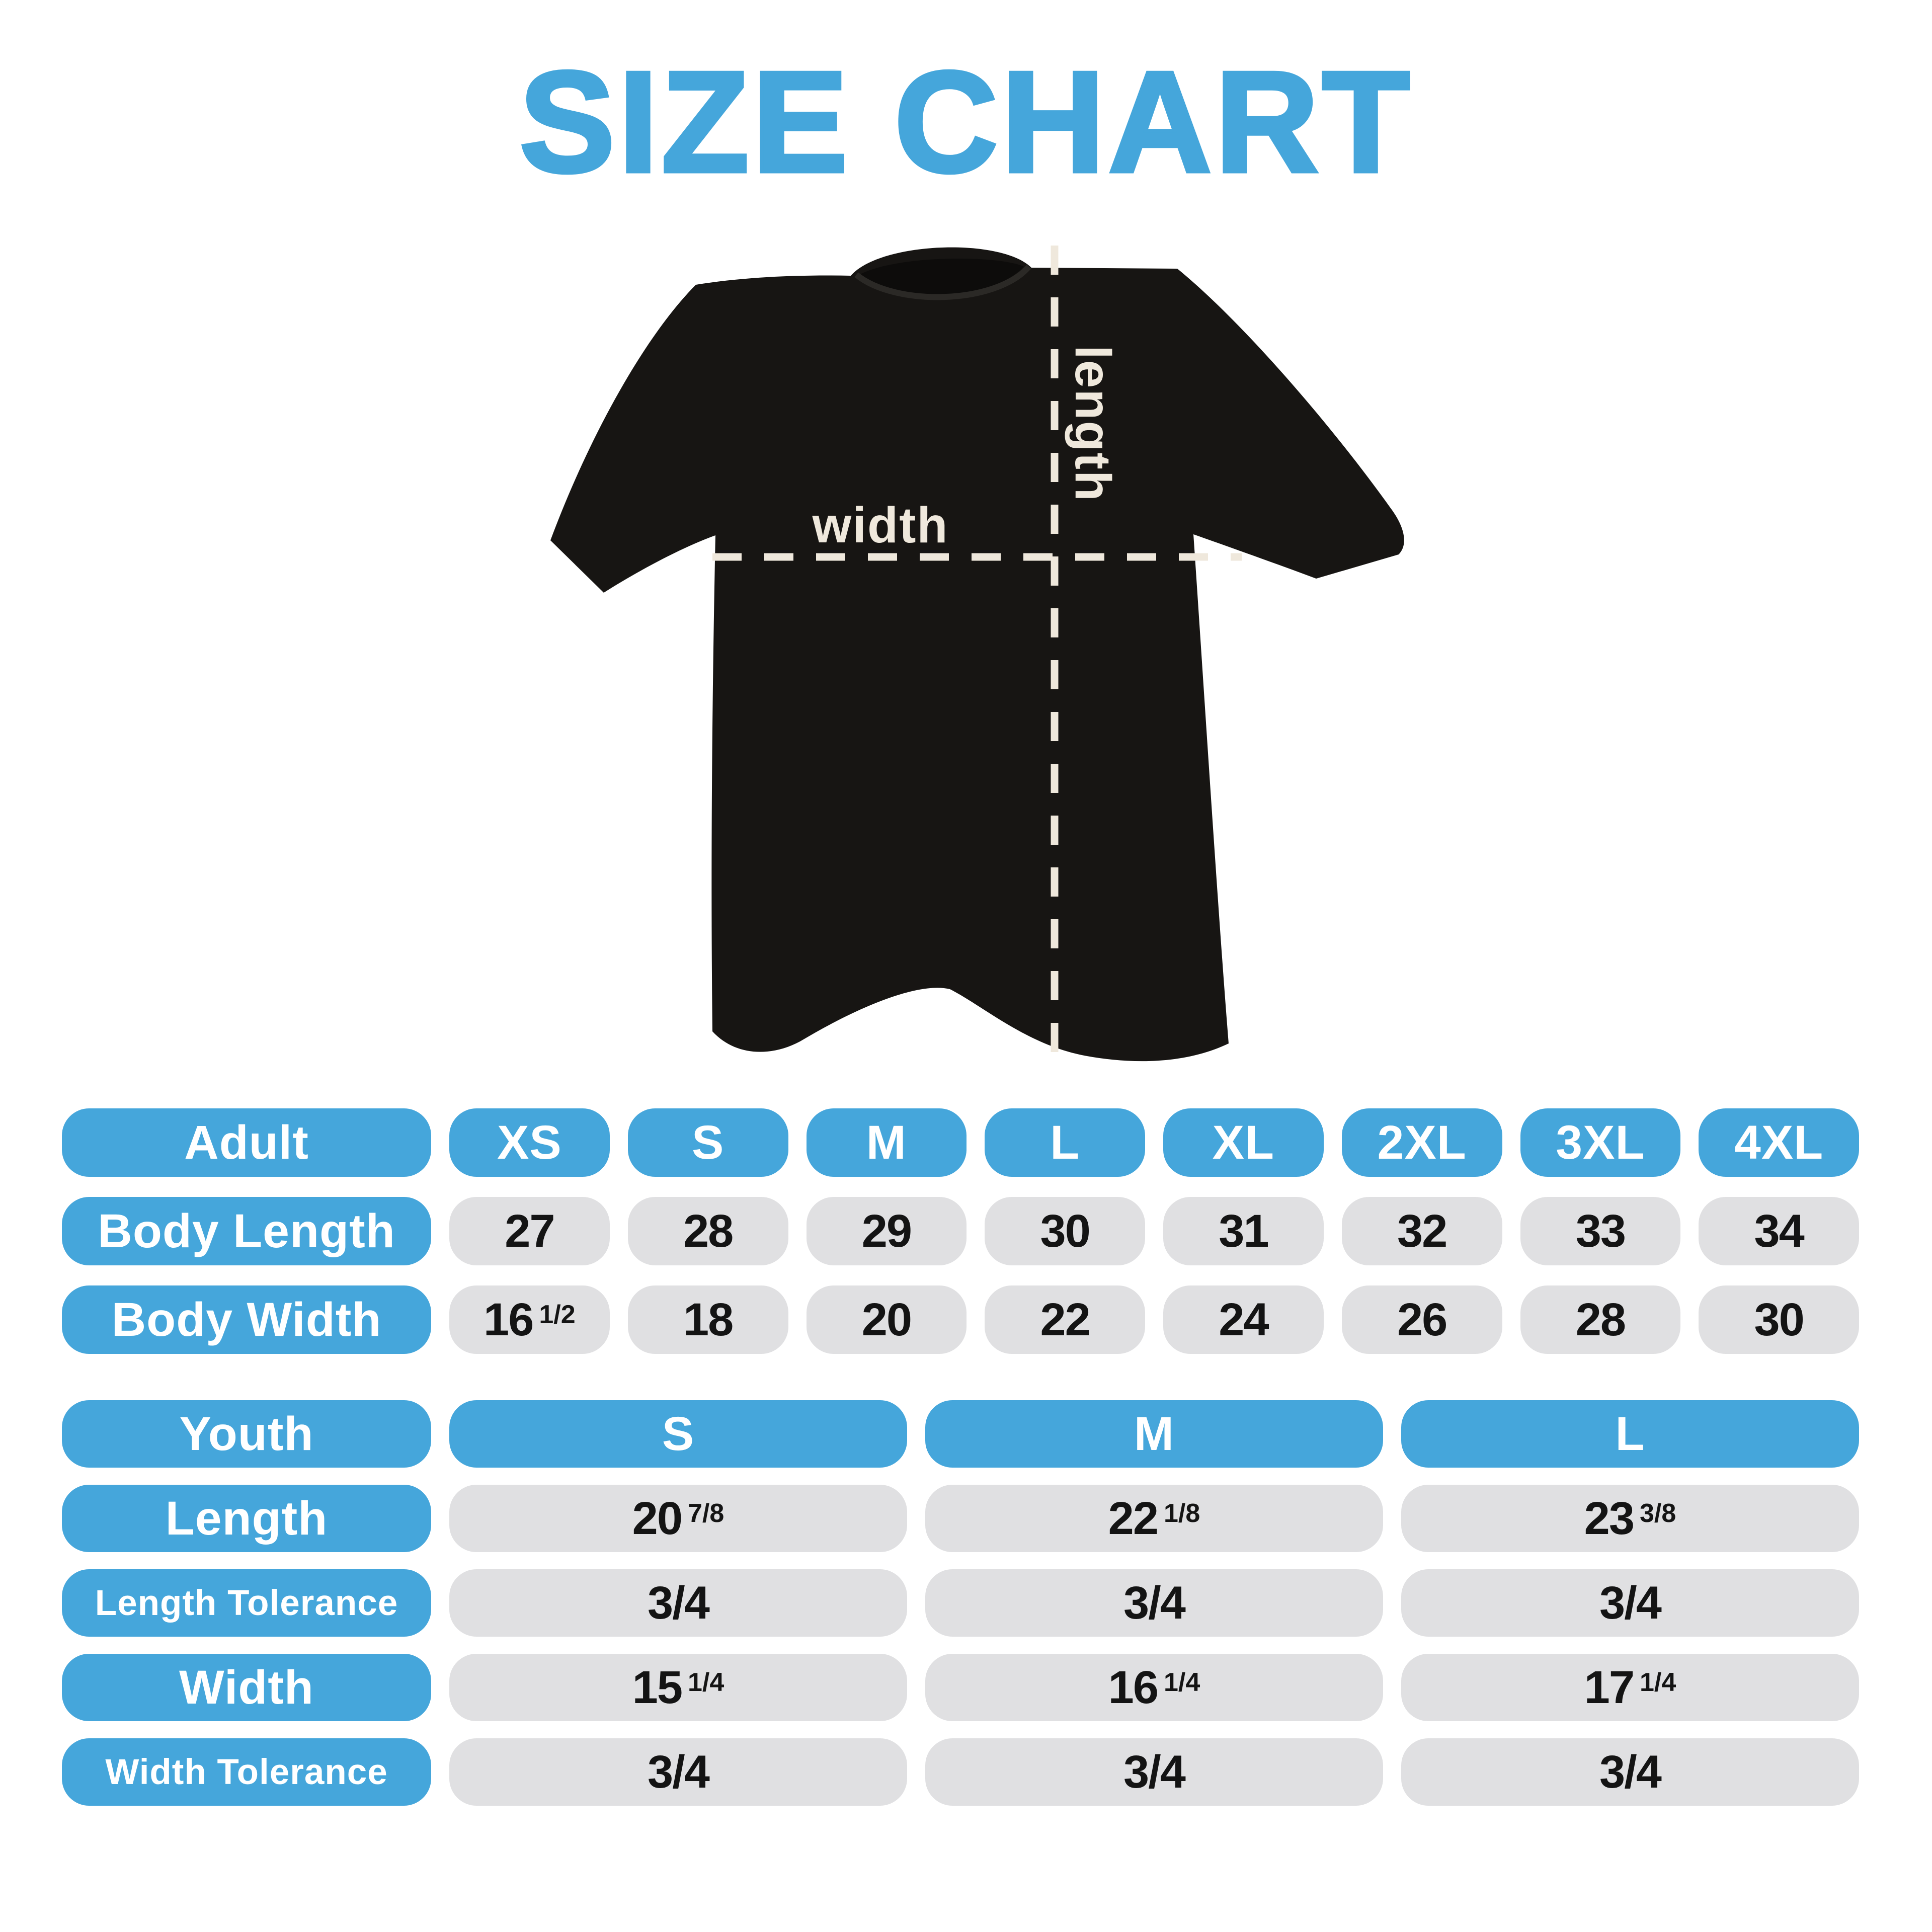 The height and width of the screenshot is (1932, 1932). I want to click on value-main: 26, so click(1422, 1320).